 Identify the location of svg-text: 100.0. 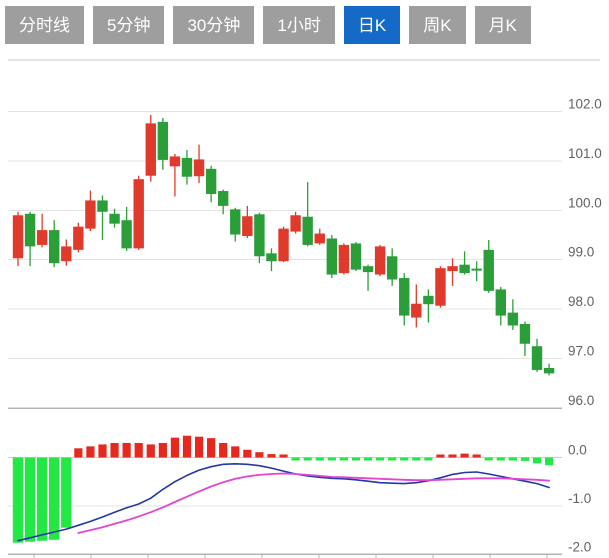
(585, 202).